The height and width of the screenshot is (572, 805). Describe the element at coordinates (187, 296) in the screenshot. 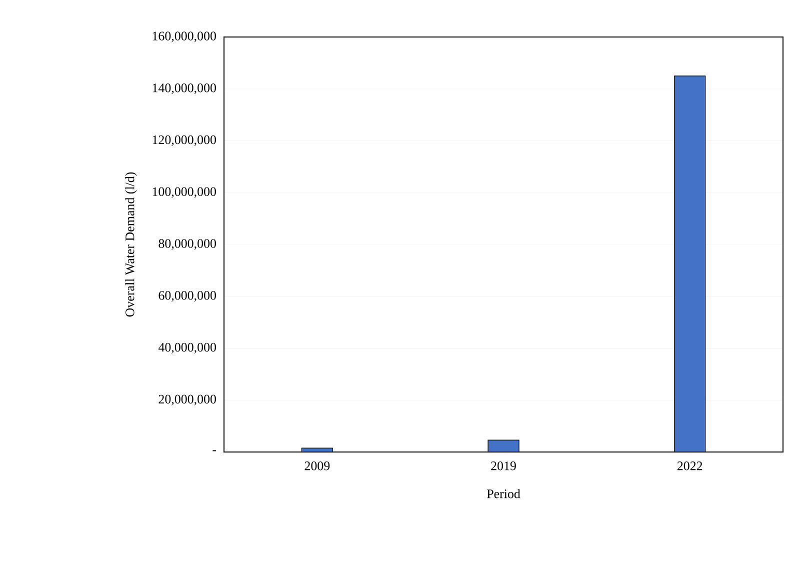

I see `y-tick-label: 60,000,000` at that location.